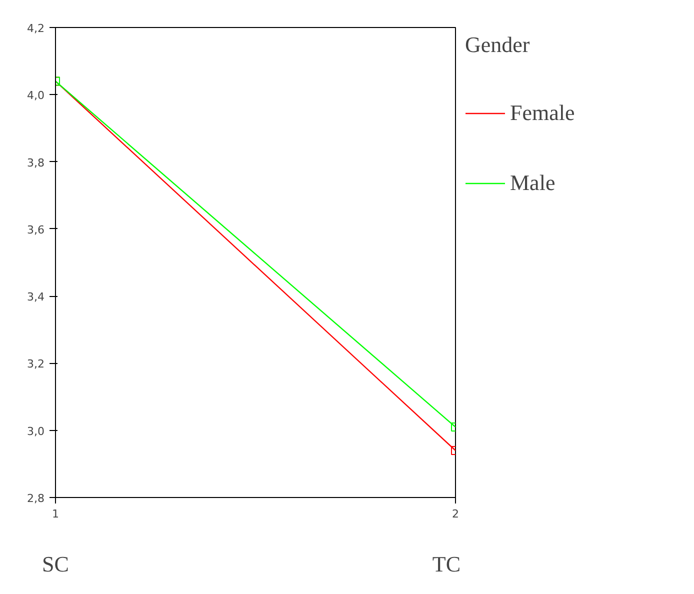 This screenshot has height=594, width=694. Describe the element at coordinates (36, 28) in the screenshot. I see `y-tick-label: 4,2` at that location.